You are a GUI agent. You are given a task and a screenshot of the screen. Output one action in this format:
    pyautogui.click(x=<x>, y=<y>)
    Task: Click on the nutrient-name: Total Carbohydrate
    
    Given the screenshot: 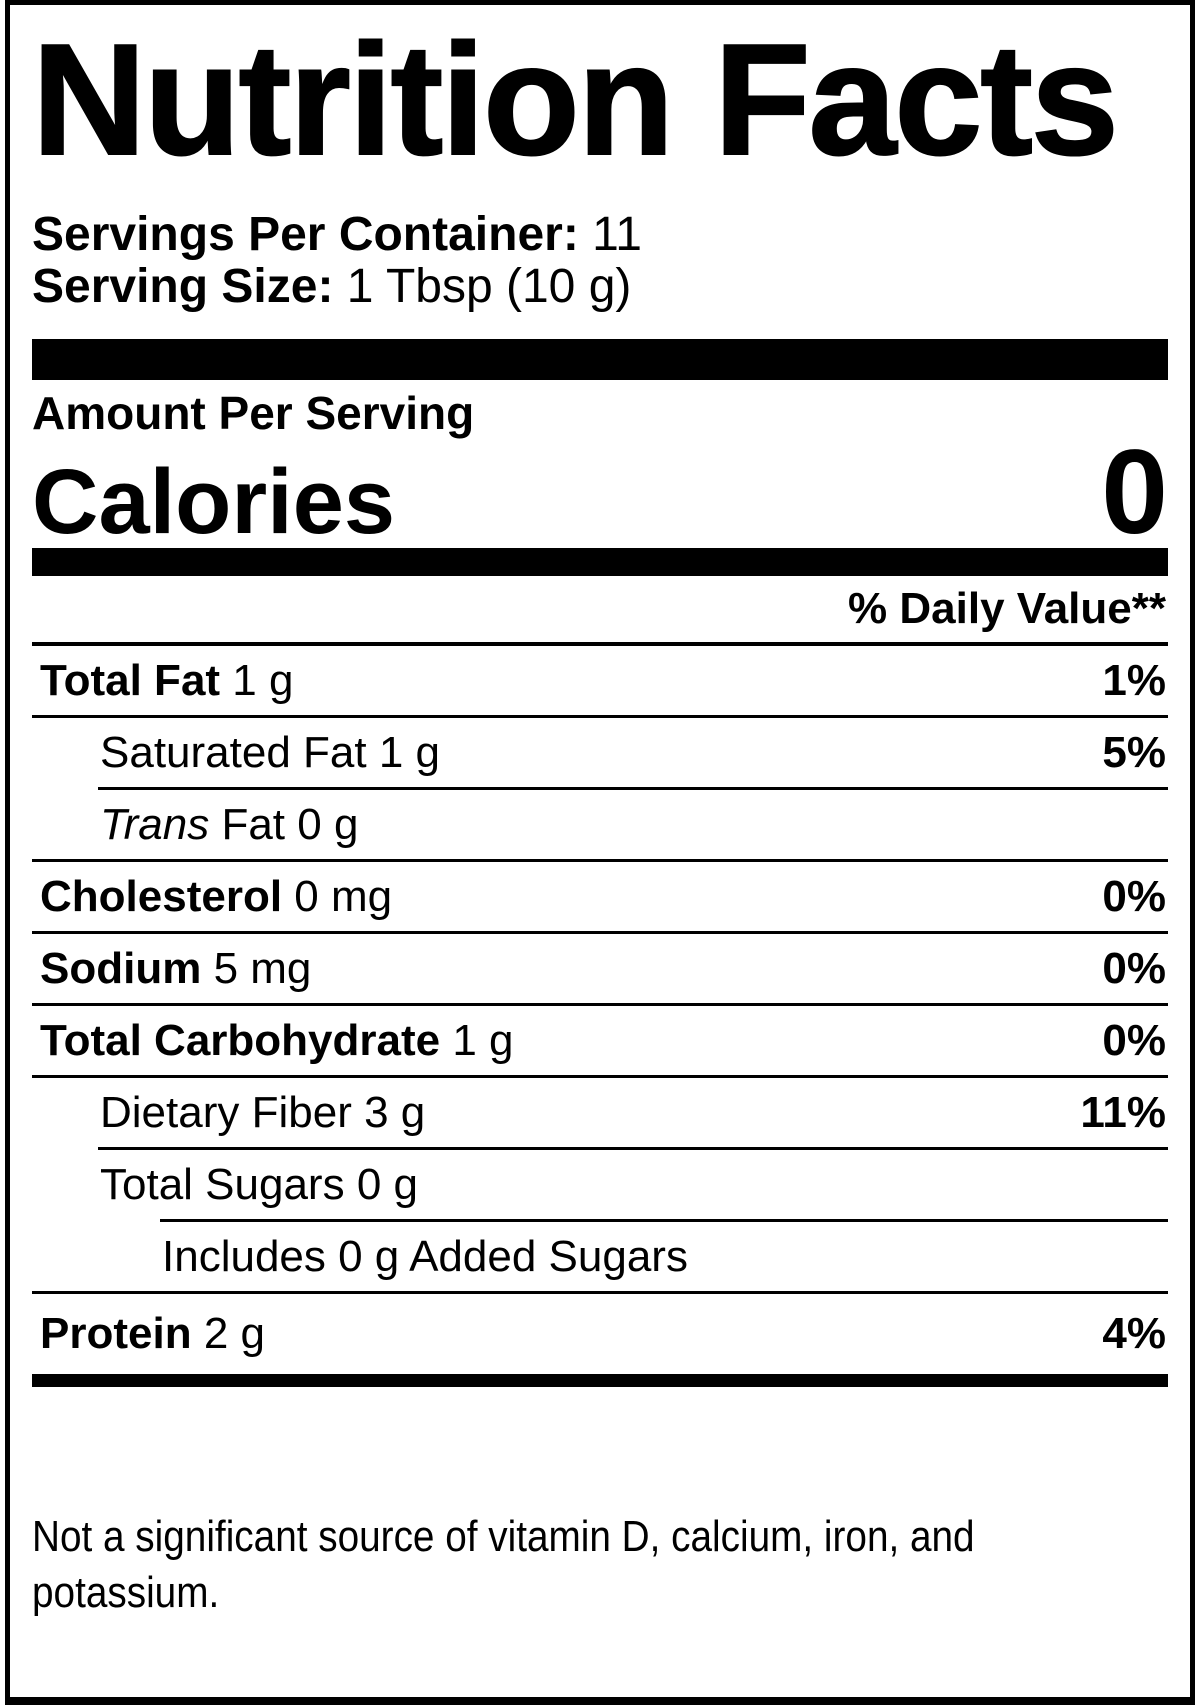 What is the action you would take?
    pyautogui.click(x=240, y=1040)
    